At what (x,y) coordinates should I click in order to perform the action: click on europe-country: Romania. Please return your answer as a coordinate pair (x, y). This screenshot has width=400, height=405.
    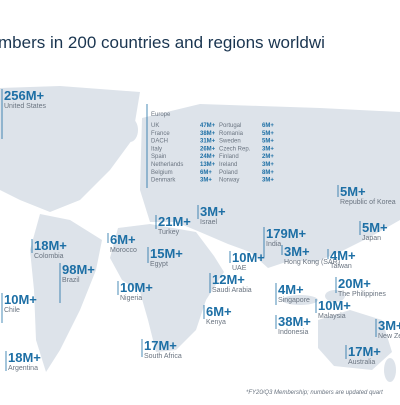
    Looking at the image, I should click on (231, 134).